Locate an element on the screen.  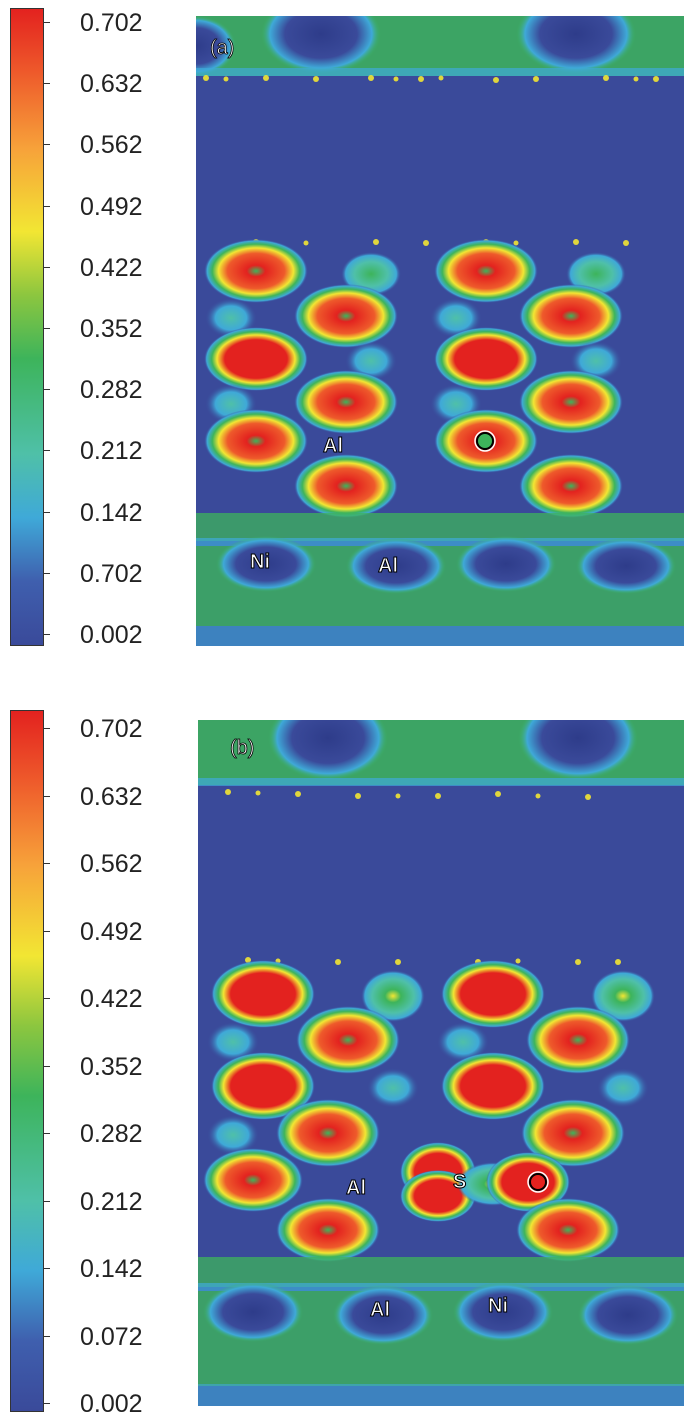
colorbar-tick-label: 0.072 is located at coordinates (111, 1336).